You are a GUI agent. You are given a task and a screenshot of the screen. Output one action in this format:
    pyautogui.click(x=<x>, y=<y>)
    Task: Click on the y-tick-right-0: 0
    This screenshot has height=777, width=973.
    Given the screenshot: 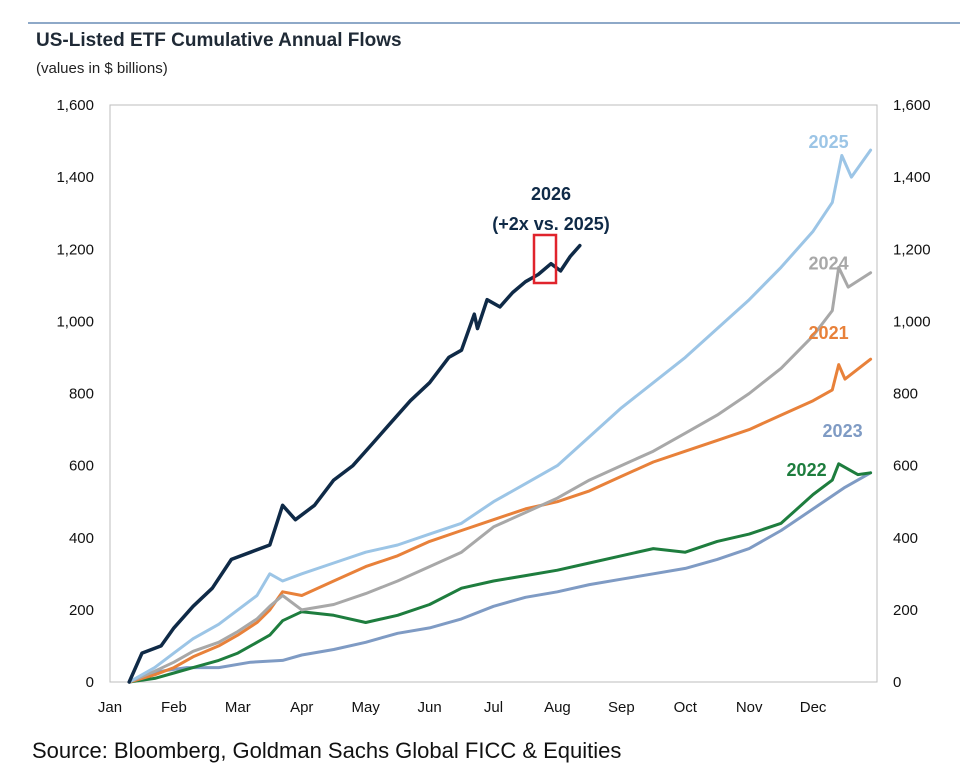 What is the action you would take?
    pyautogui.click(x=897, y=682)
    